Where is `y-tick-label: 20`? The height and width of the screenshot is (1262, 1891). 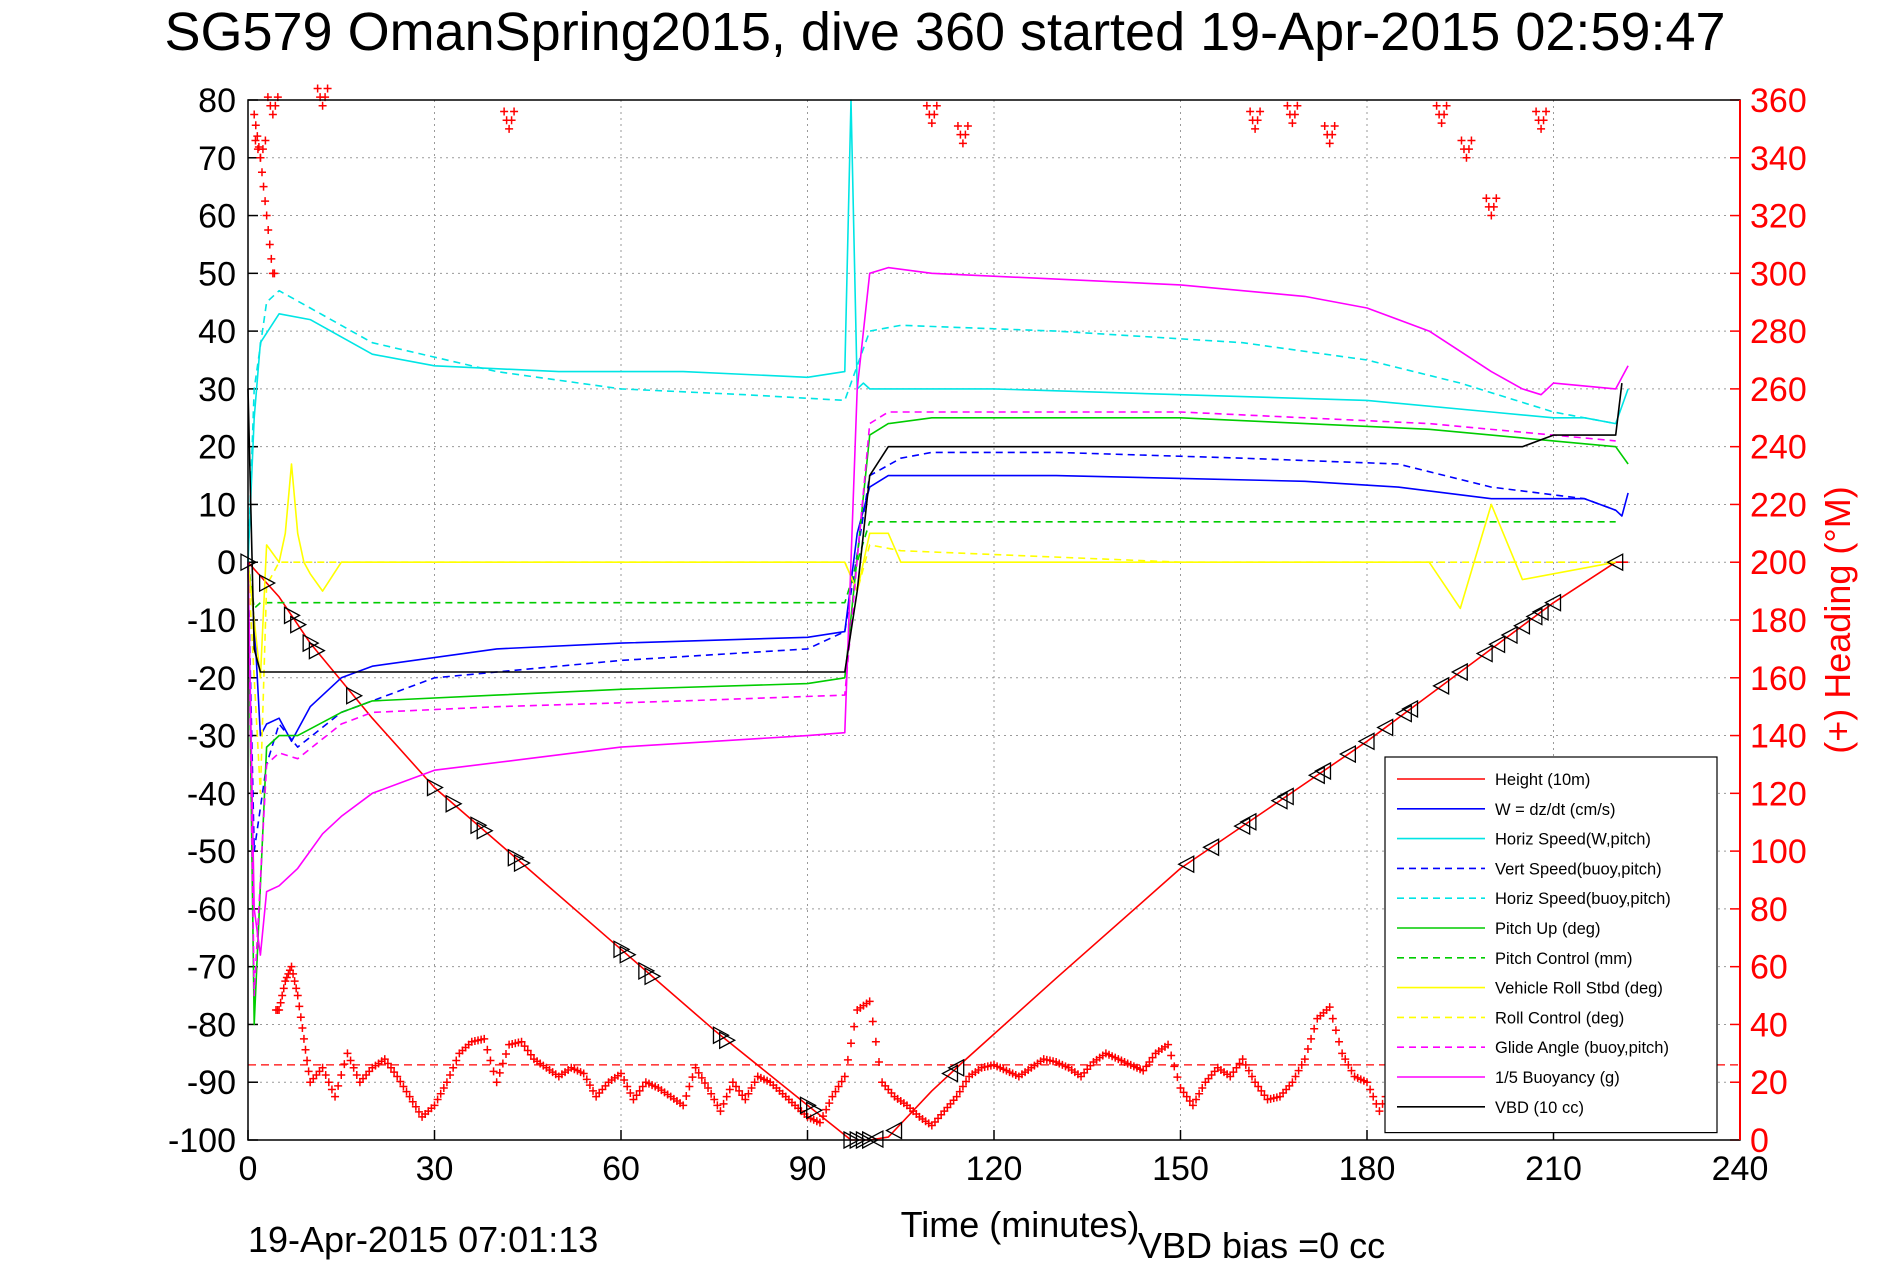 y-tick-label: 20 is located at coordinates (217, 448).